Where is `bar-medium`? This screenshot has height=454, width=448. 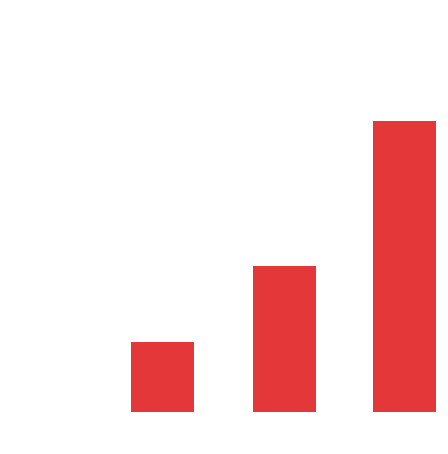
bar-medium is located at coordinates (284, 339).